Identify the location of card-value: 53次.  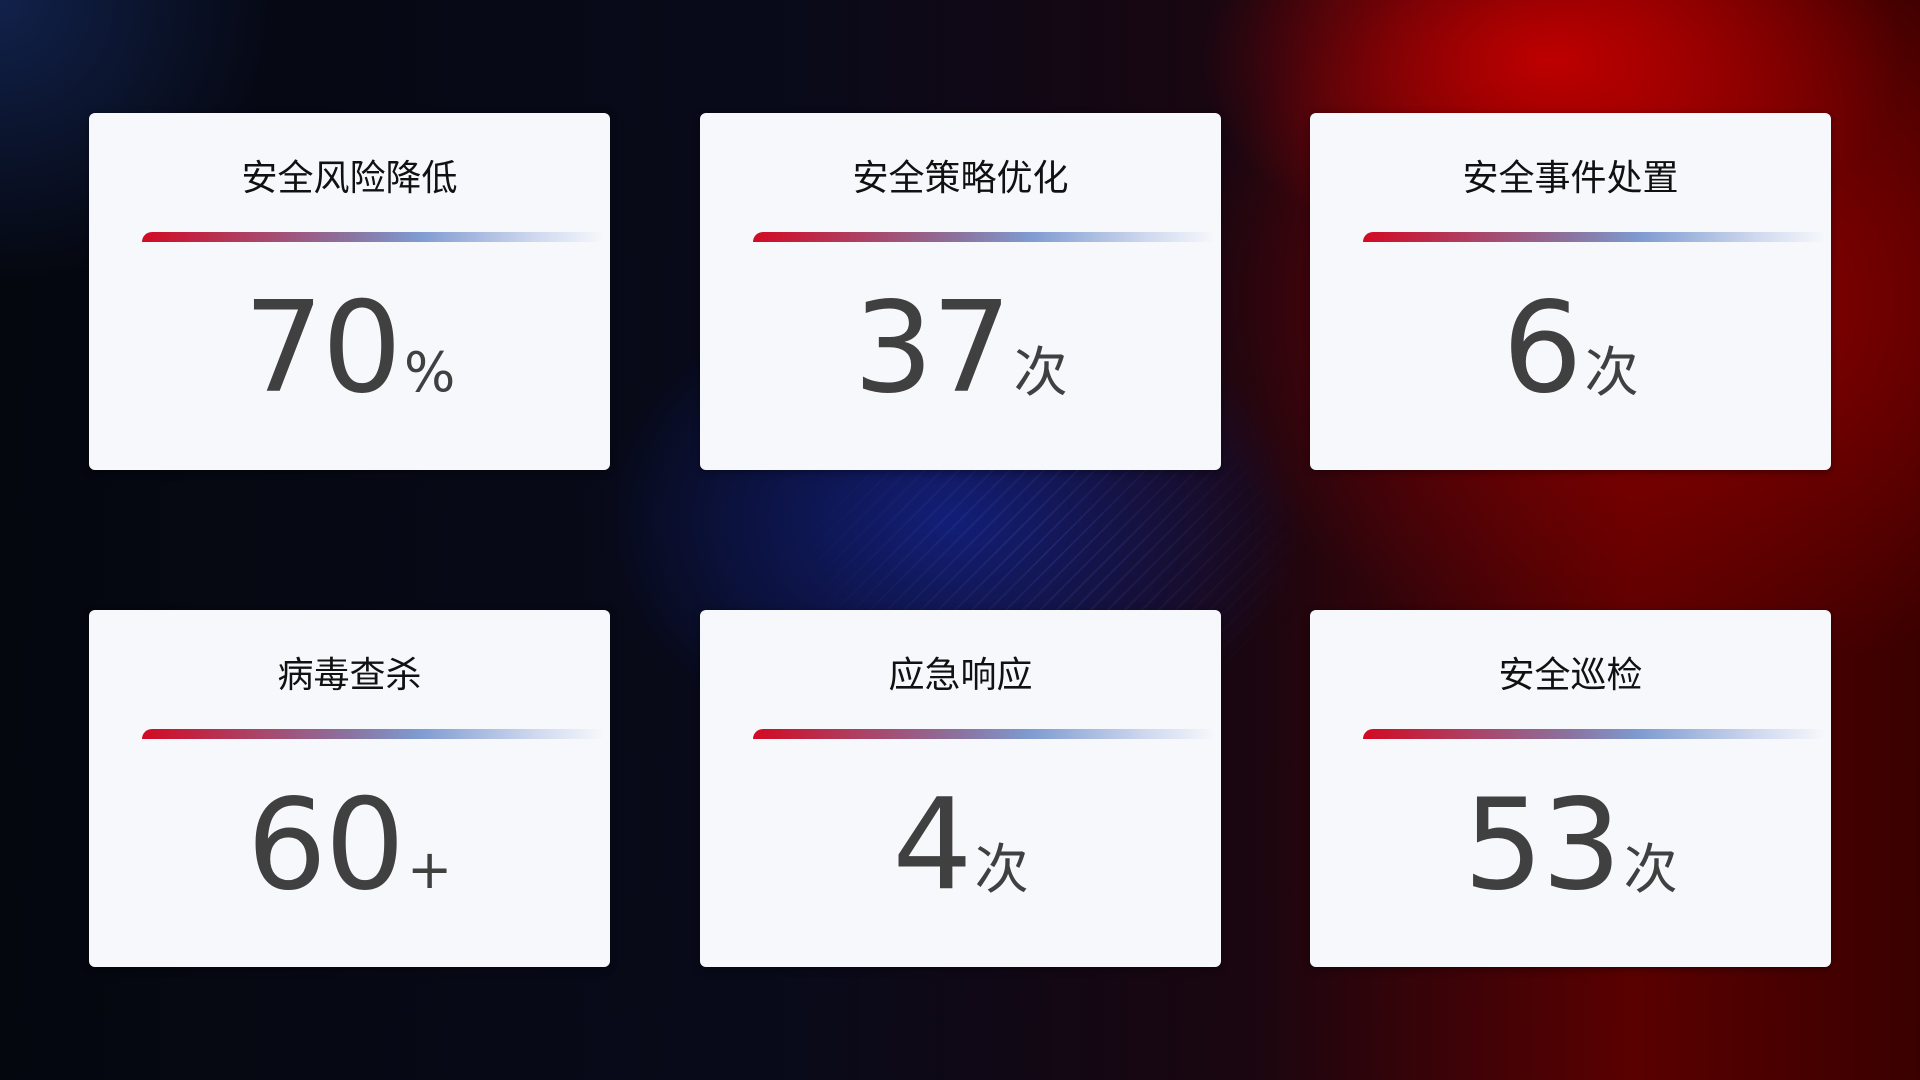
(1570, 845).